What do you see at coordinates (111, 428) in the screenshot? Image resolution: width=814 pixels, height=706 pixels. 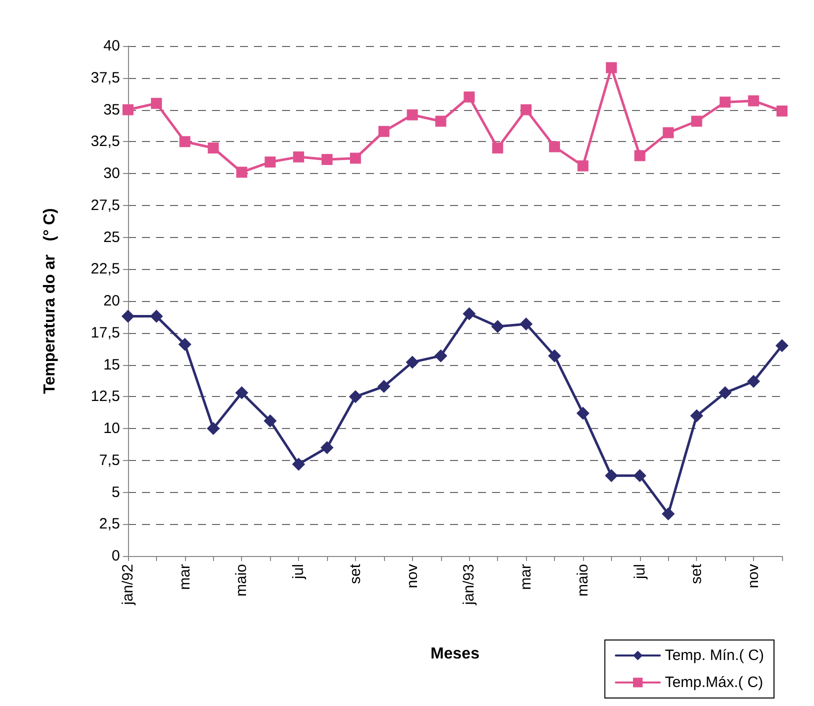 I see `y-tick-label: 10` at bounding box center [111, 428].